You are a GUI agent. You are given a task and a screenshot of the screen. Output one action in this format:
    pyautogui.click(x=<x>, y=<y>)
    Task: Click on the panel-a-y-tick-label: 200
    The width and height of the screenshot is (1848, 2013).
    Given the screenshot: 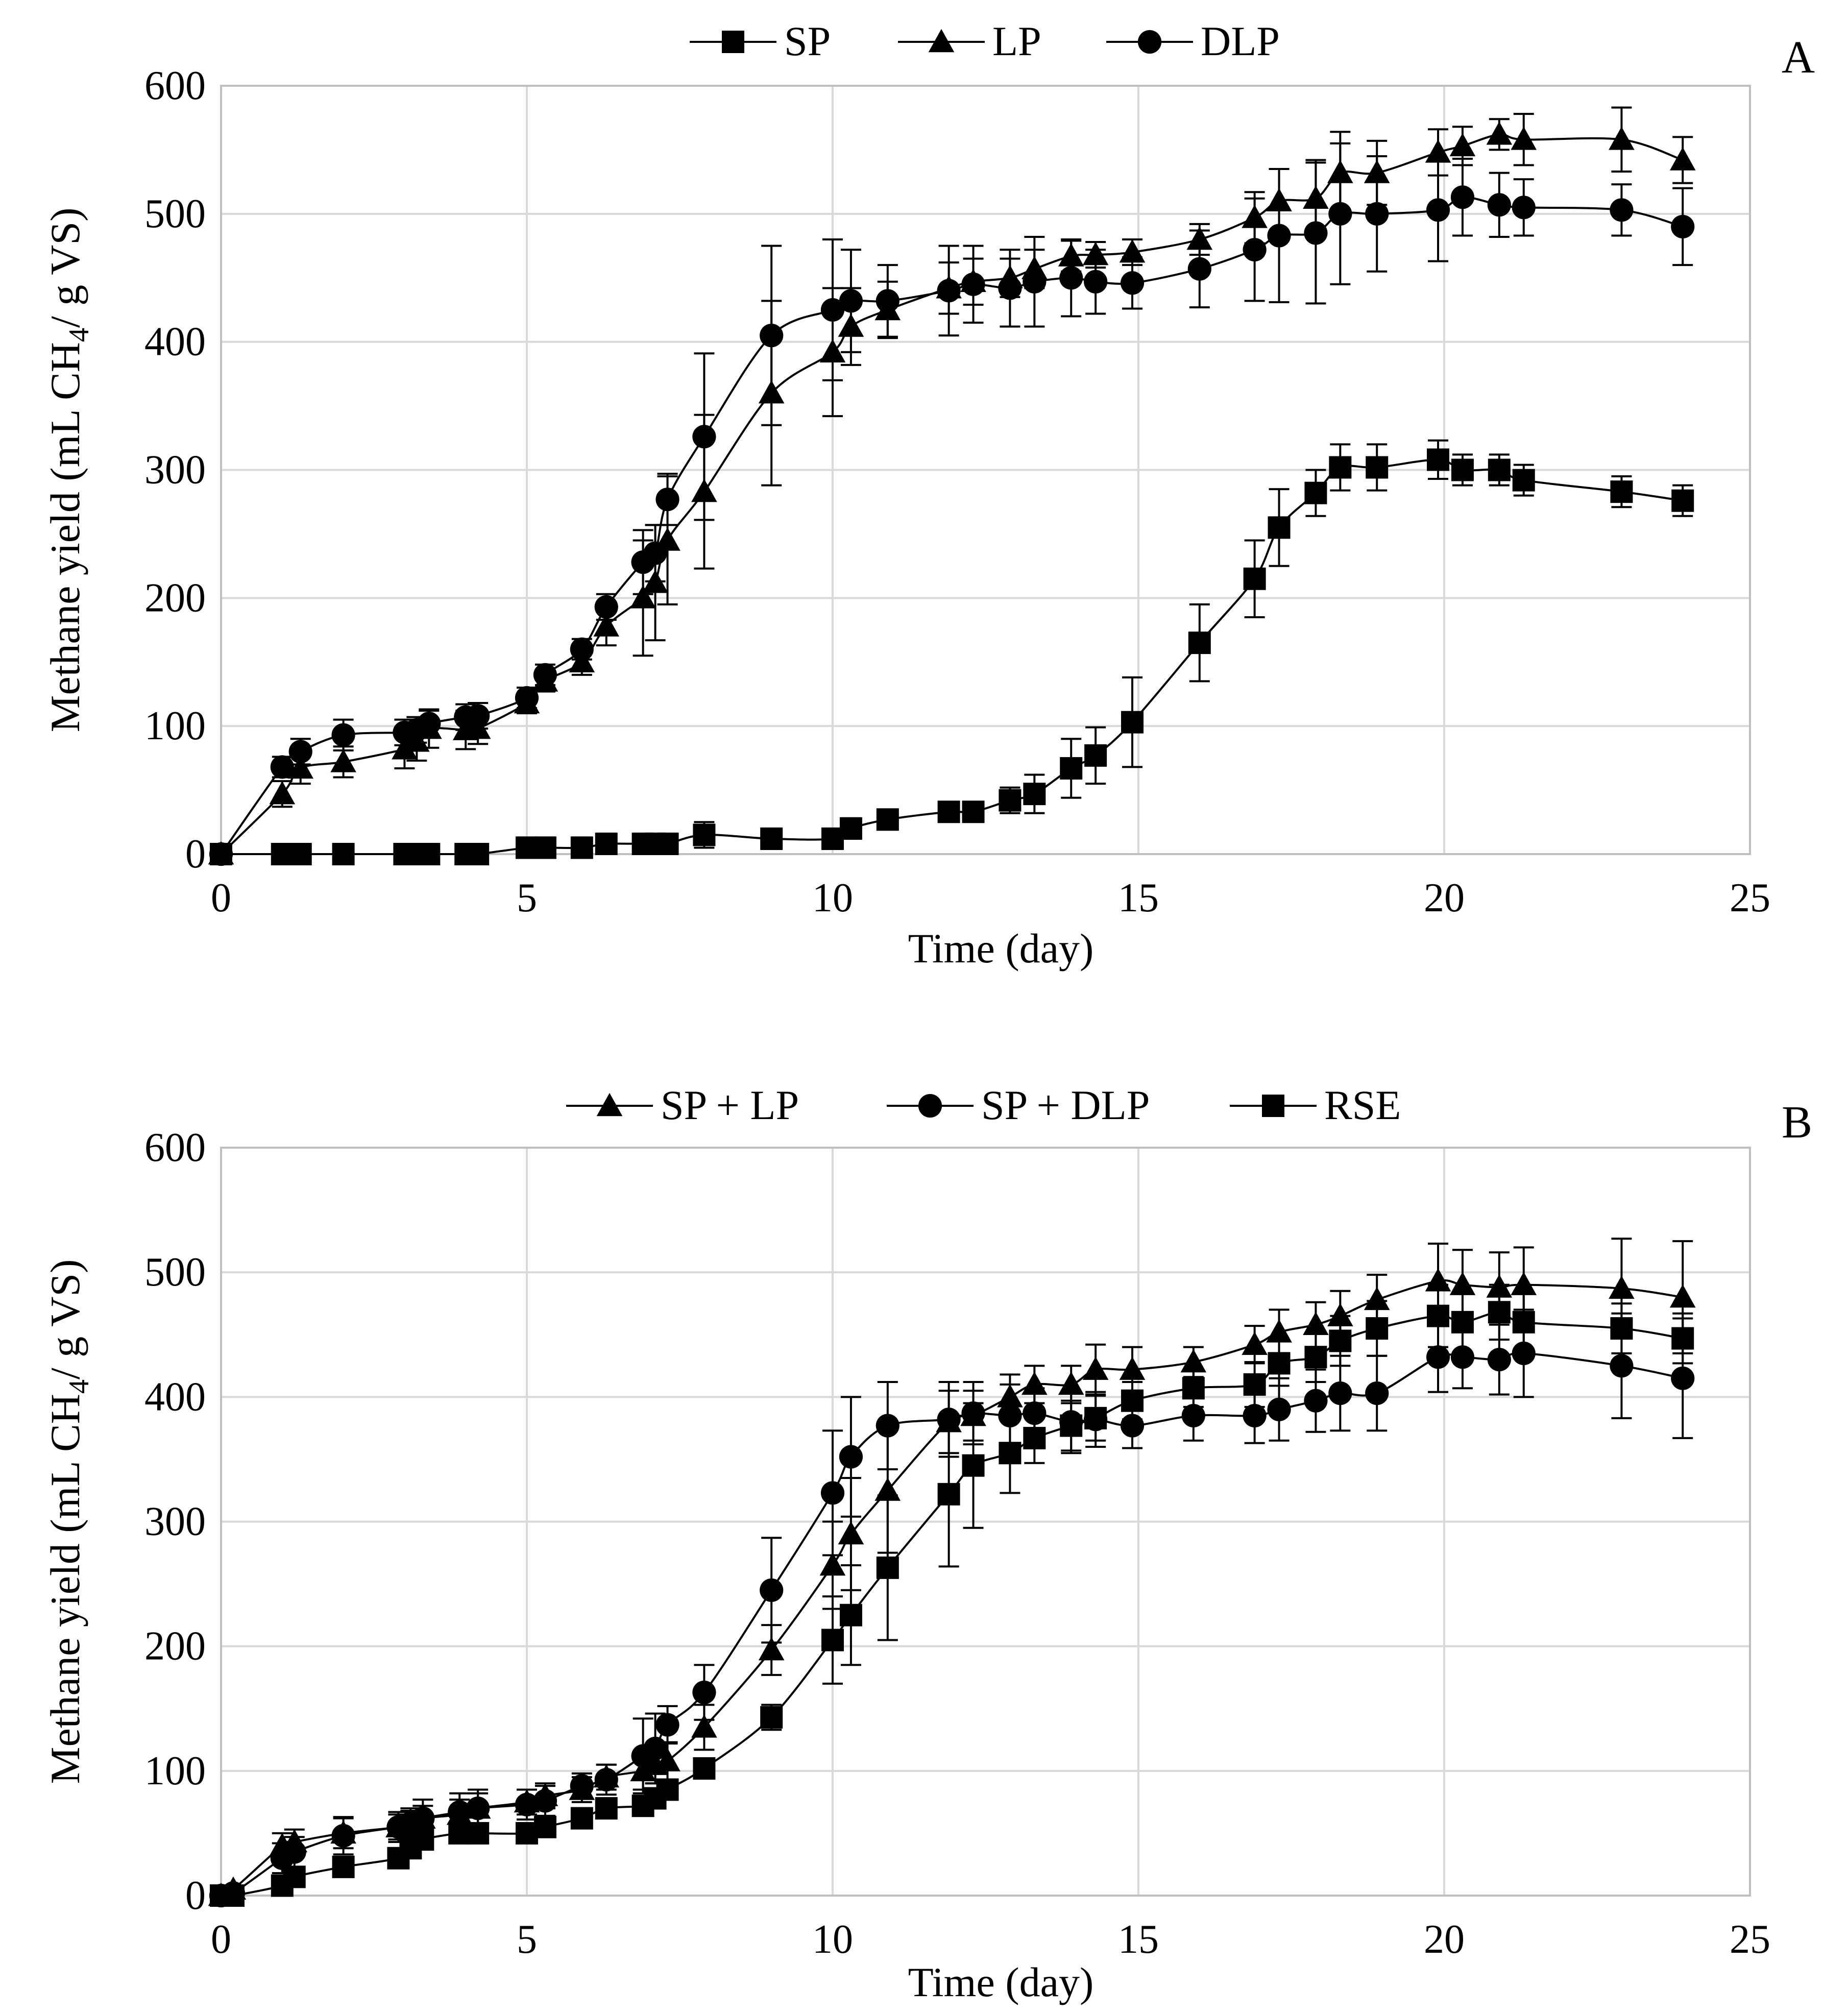 What is the action you would take?
    pyautogui.click(x=175, y=597)
    